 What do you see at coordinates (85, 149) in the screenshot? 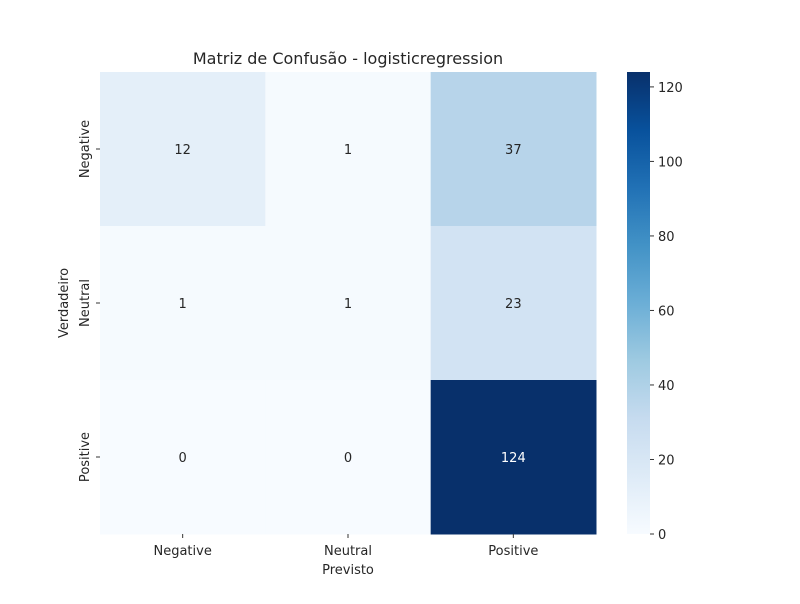
I see `y-tick-label: Negative` at bounding box center [85, 149].